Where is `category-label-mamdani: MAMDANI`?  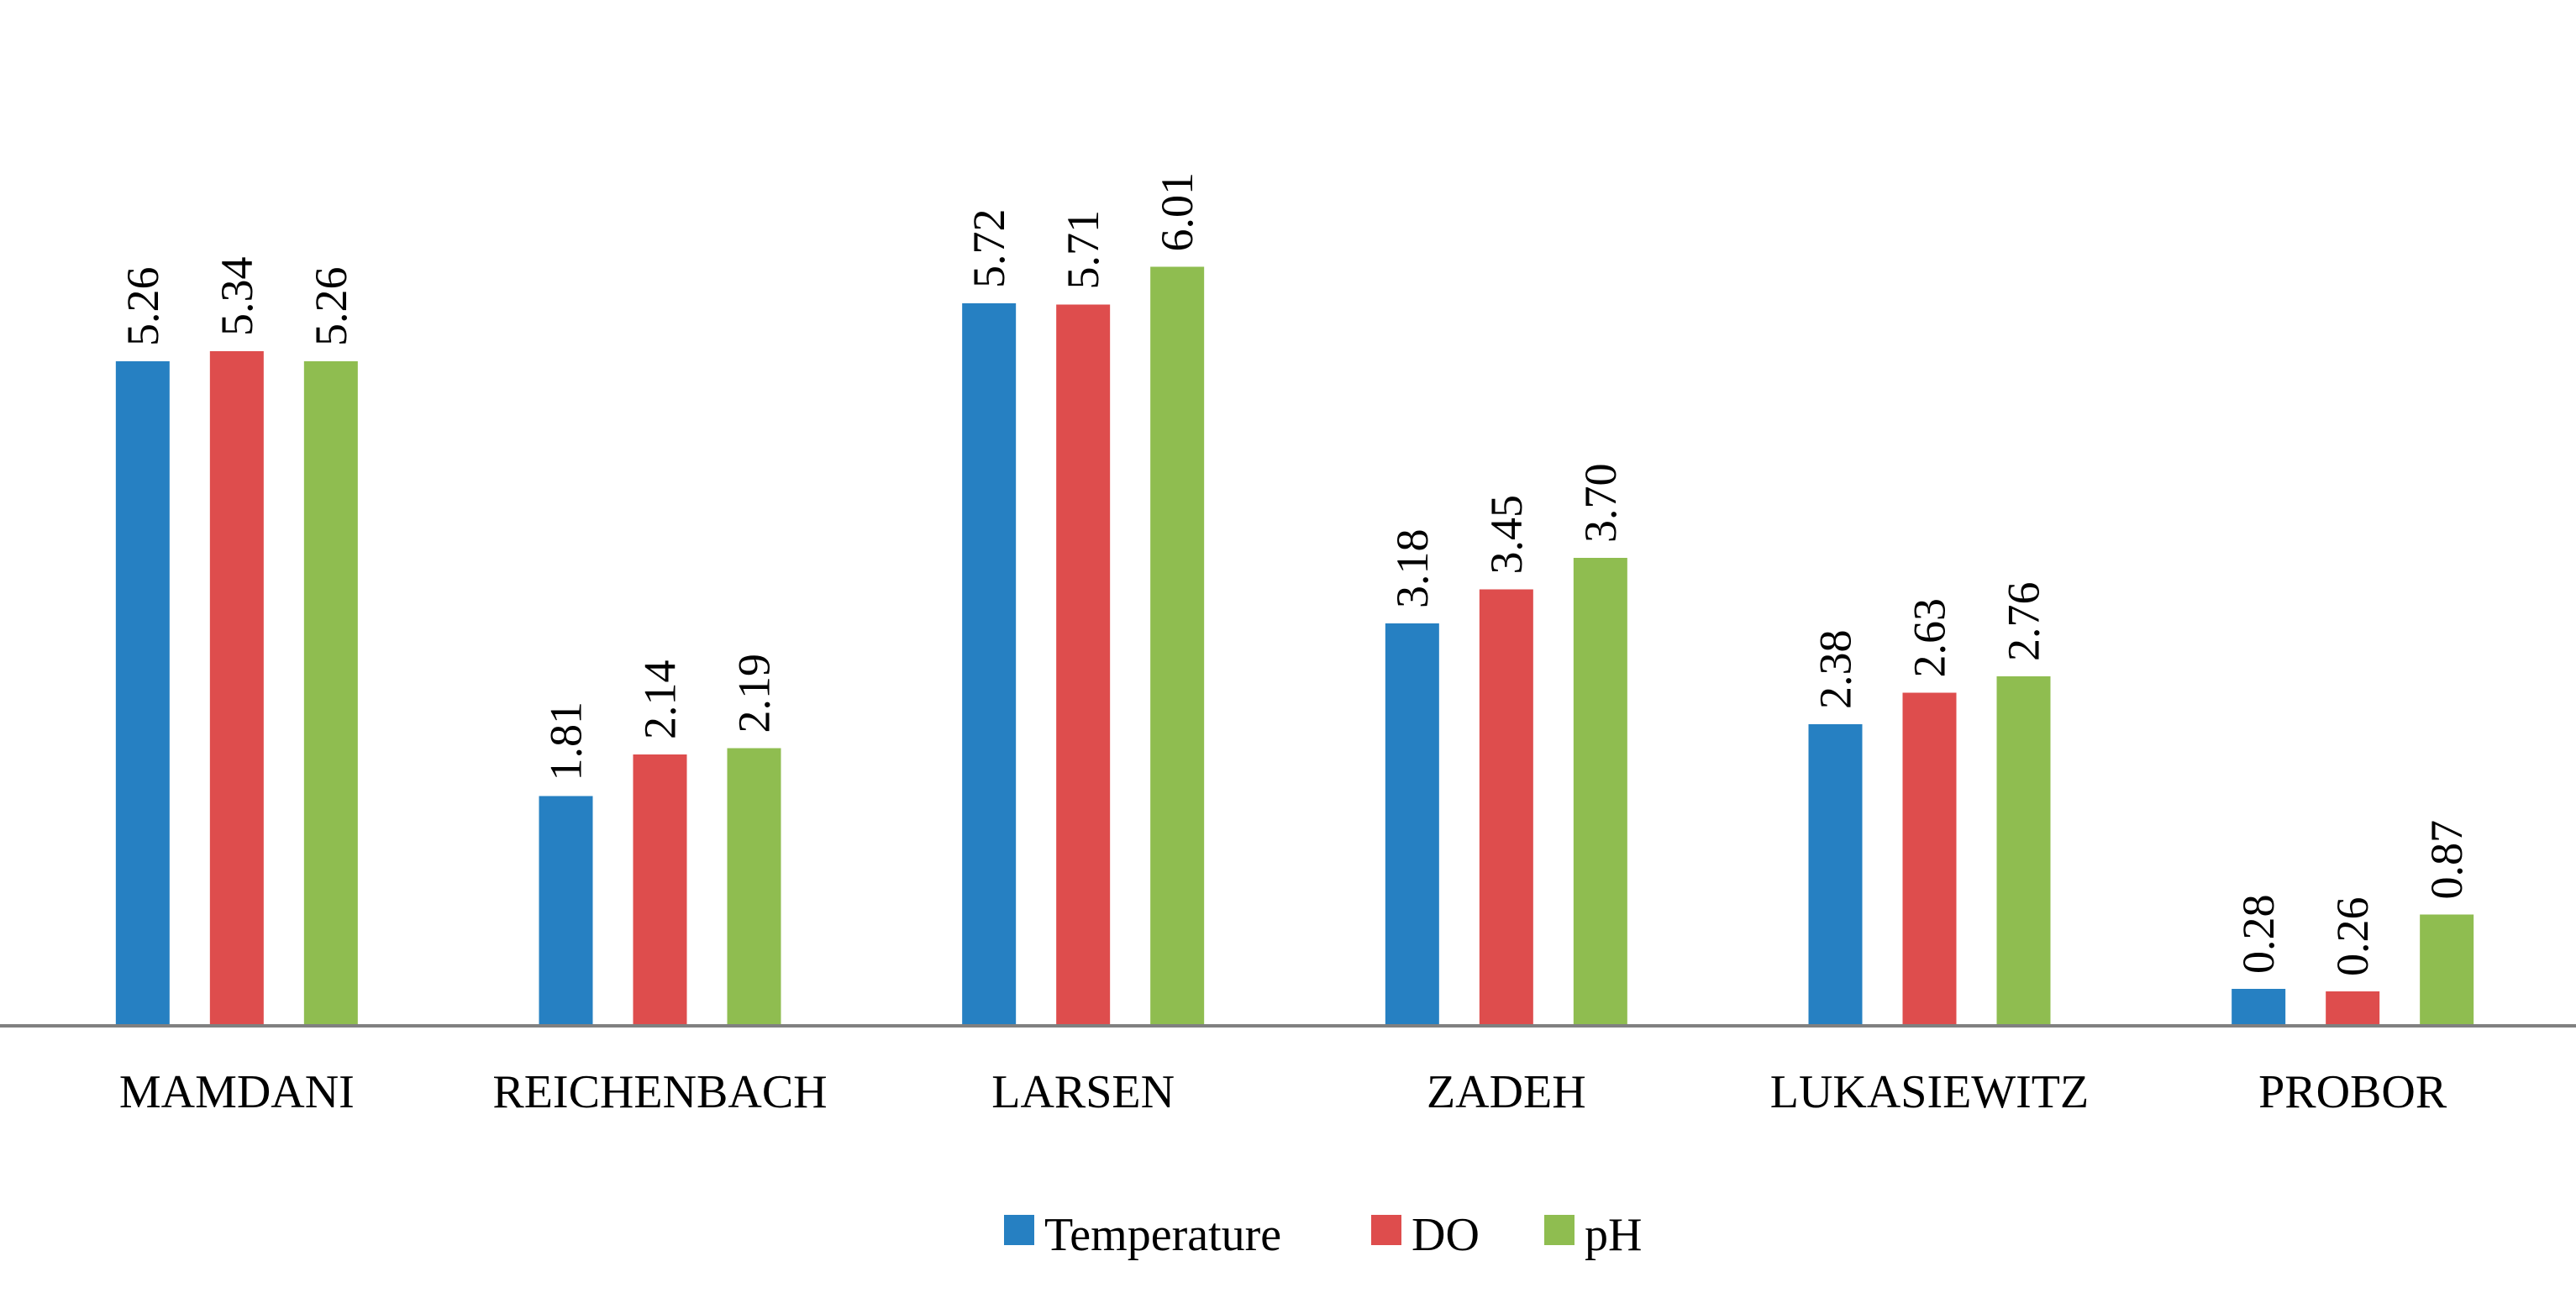
category-label-mamdani: MAMDANI is located at coordinates (237, 1092).